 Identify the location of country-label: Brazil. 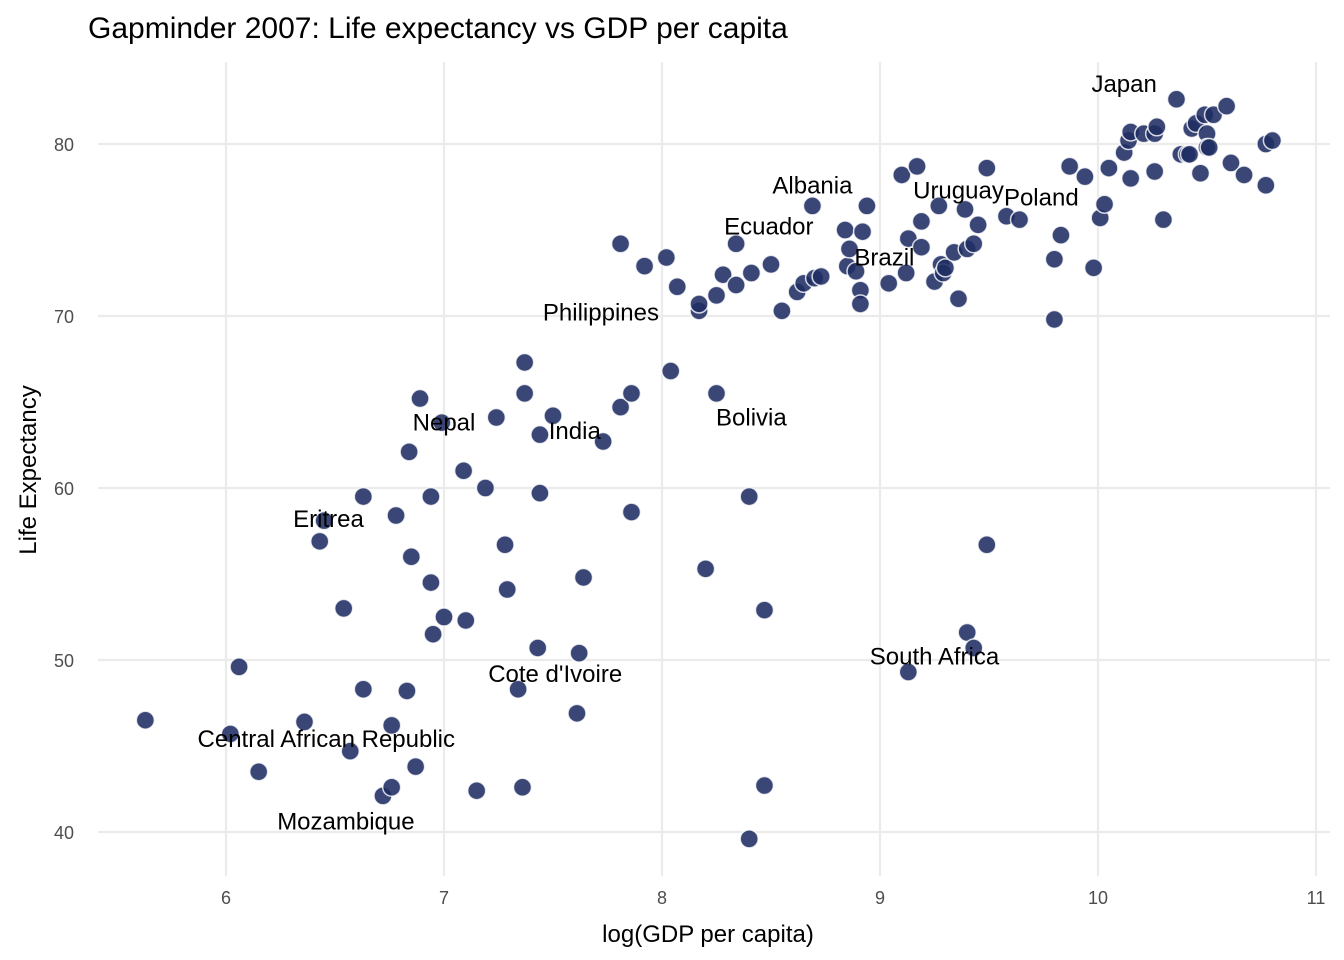
(884, 258).